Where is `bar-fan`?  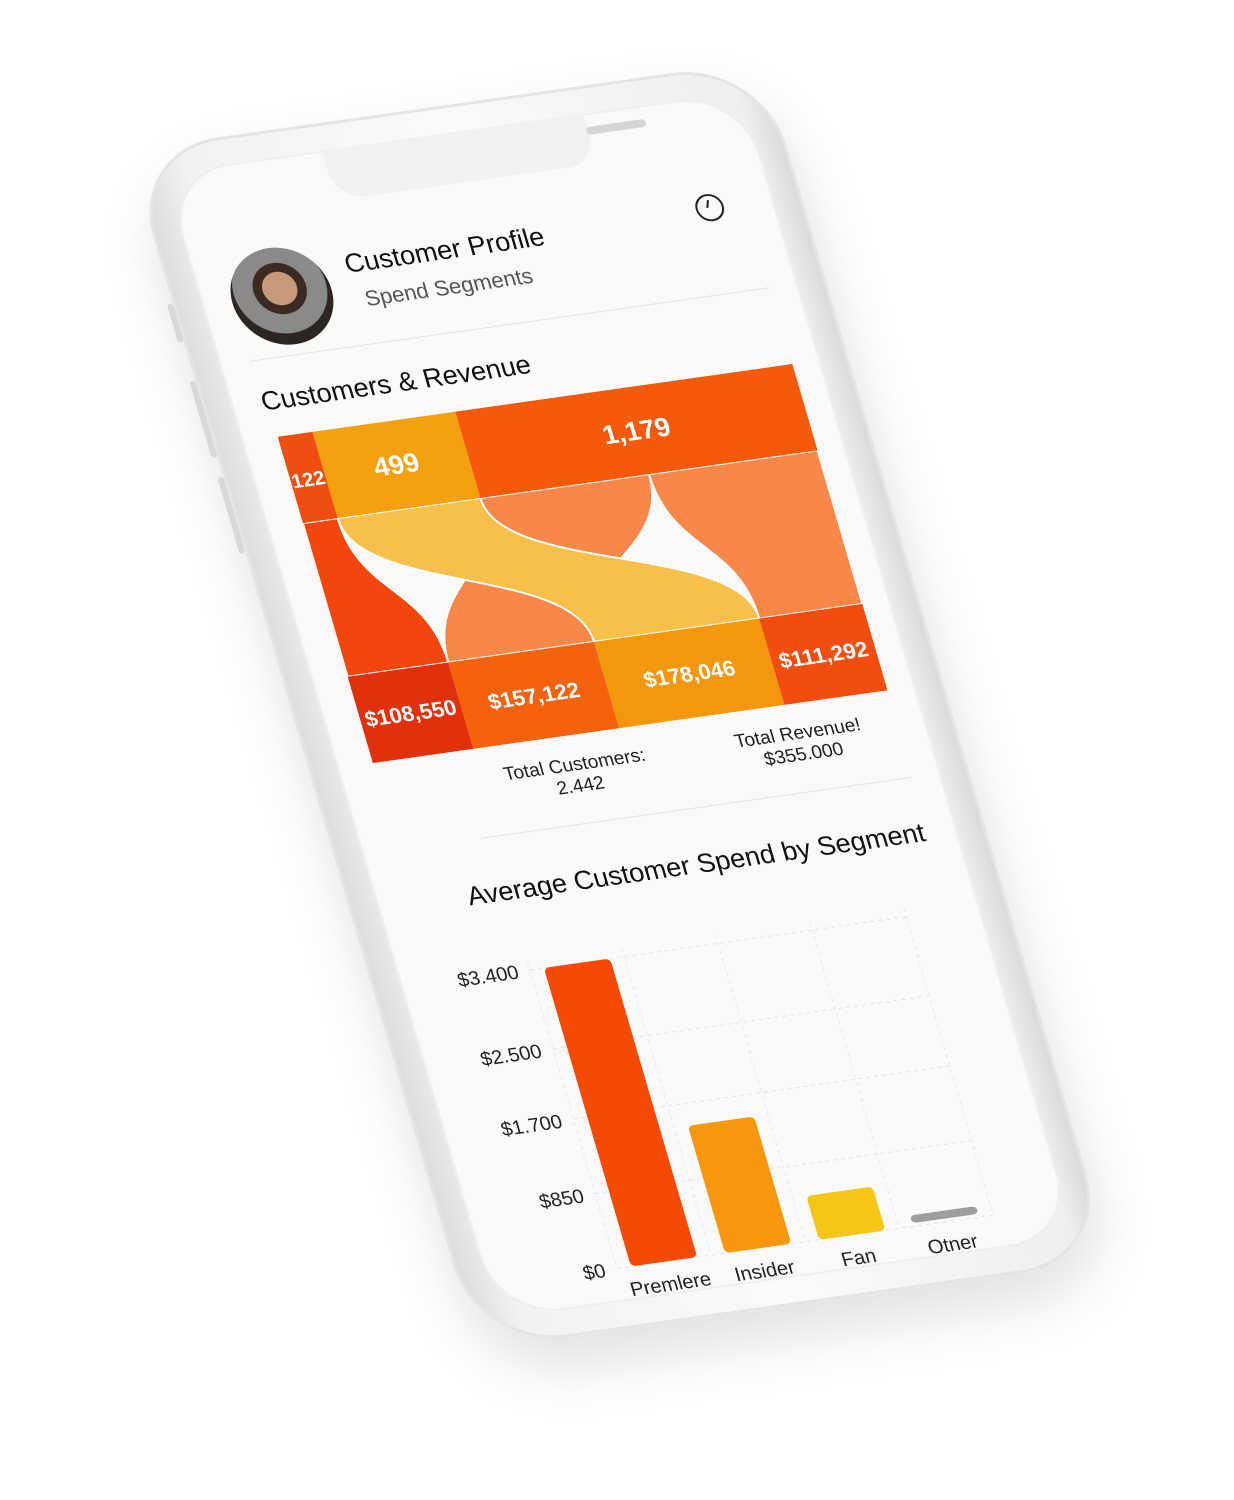
bar-fan is located at coordinates (846, 1213).